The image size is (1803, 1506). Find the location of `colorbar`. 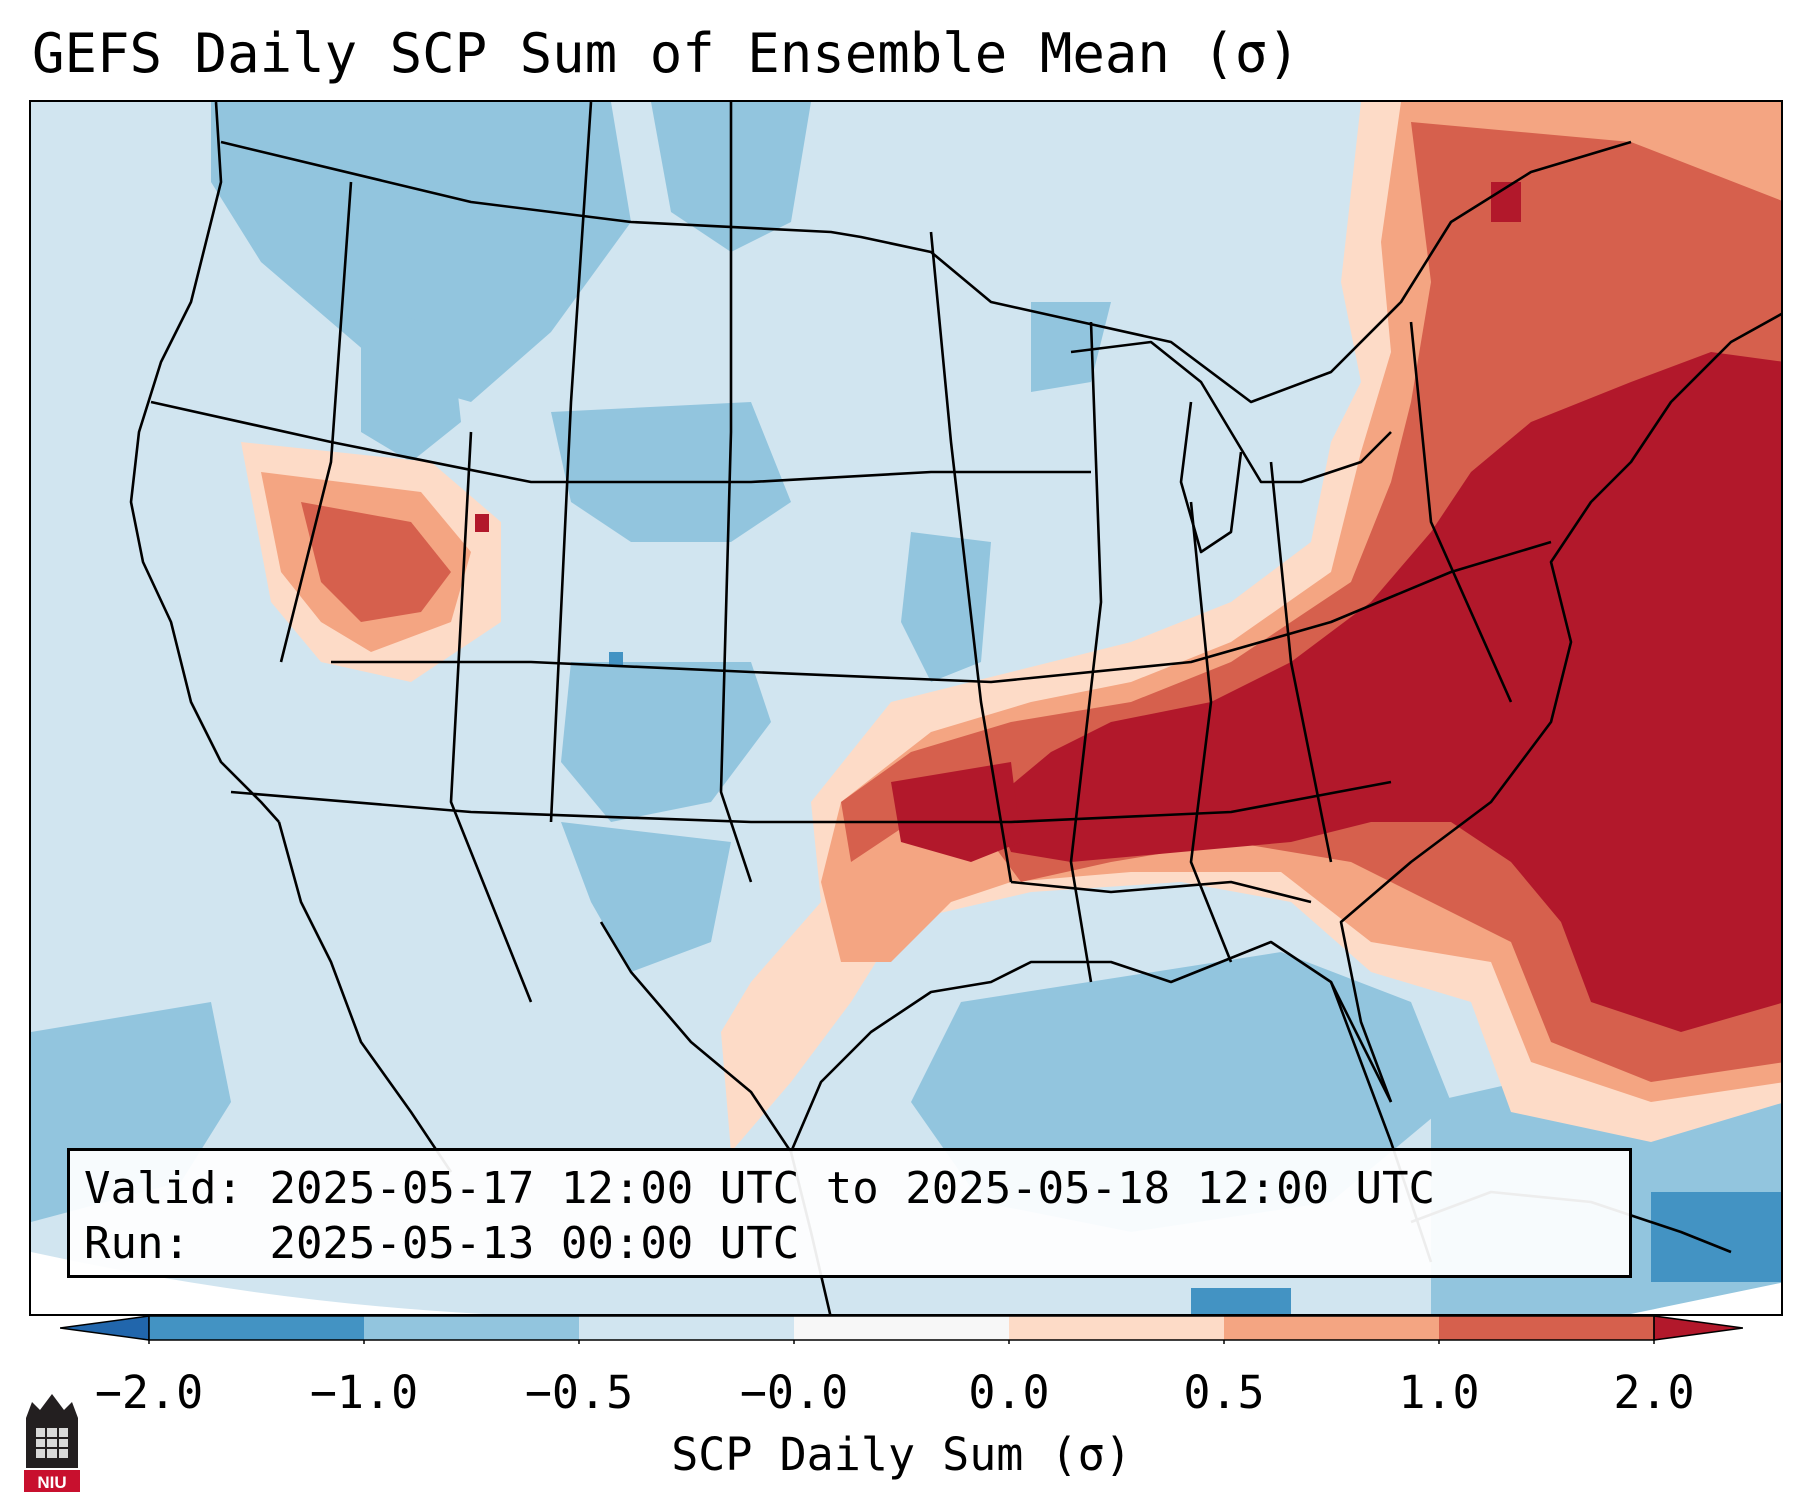

colorbar is located at coordinates (901, 1329).